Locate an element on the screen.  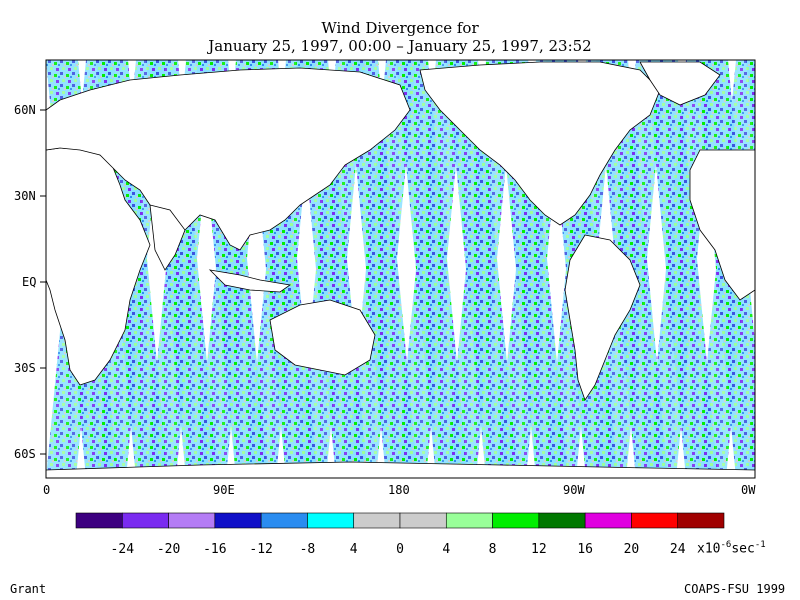
map-title: Wind Divergence for is located at coordinates (400, 28).